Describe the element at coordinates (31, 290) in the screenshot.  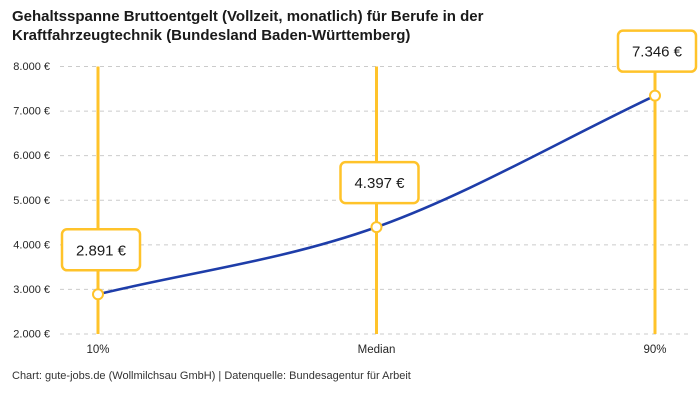
I see `y-tick-label: 3.000 €` at that location.